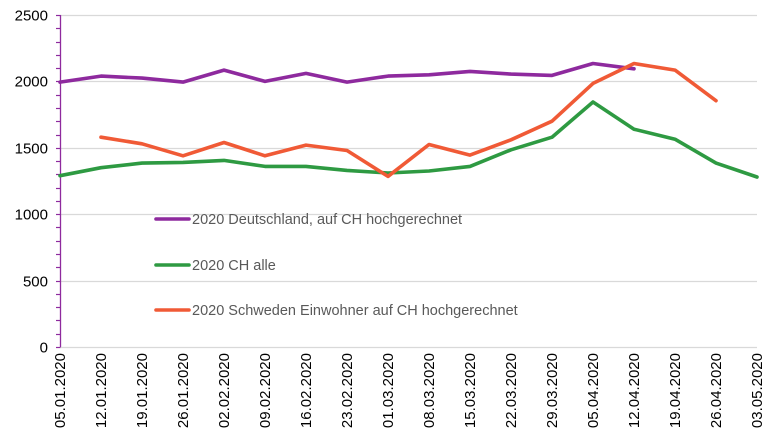 Image resolution: width=779 pixels, height=443 pixels. I want to click on x-tick-label: 02.02.2020, so click(224, 390).